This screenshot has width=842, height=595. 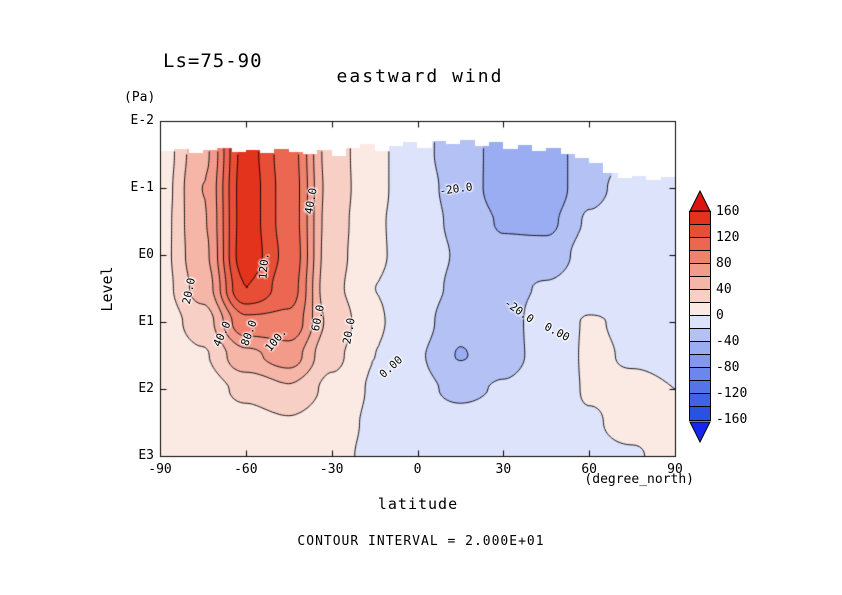 I want to click on x-tick-label: -30, so click(x=331, y=469).